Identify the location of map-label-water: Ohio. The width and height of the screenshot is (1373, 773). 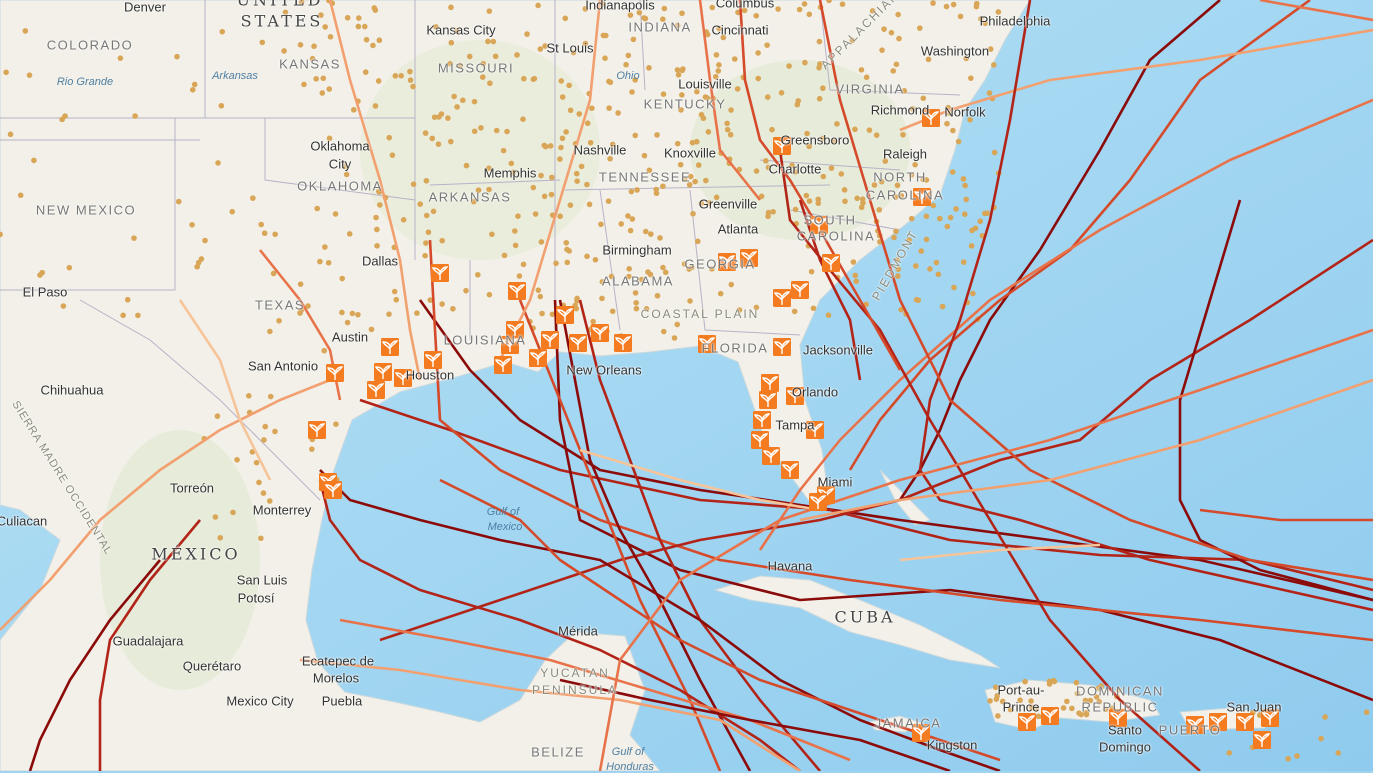
(628, 76).